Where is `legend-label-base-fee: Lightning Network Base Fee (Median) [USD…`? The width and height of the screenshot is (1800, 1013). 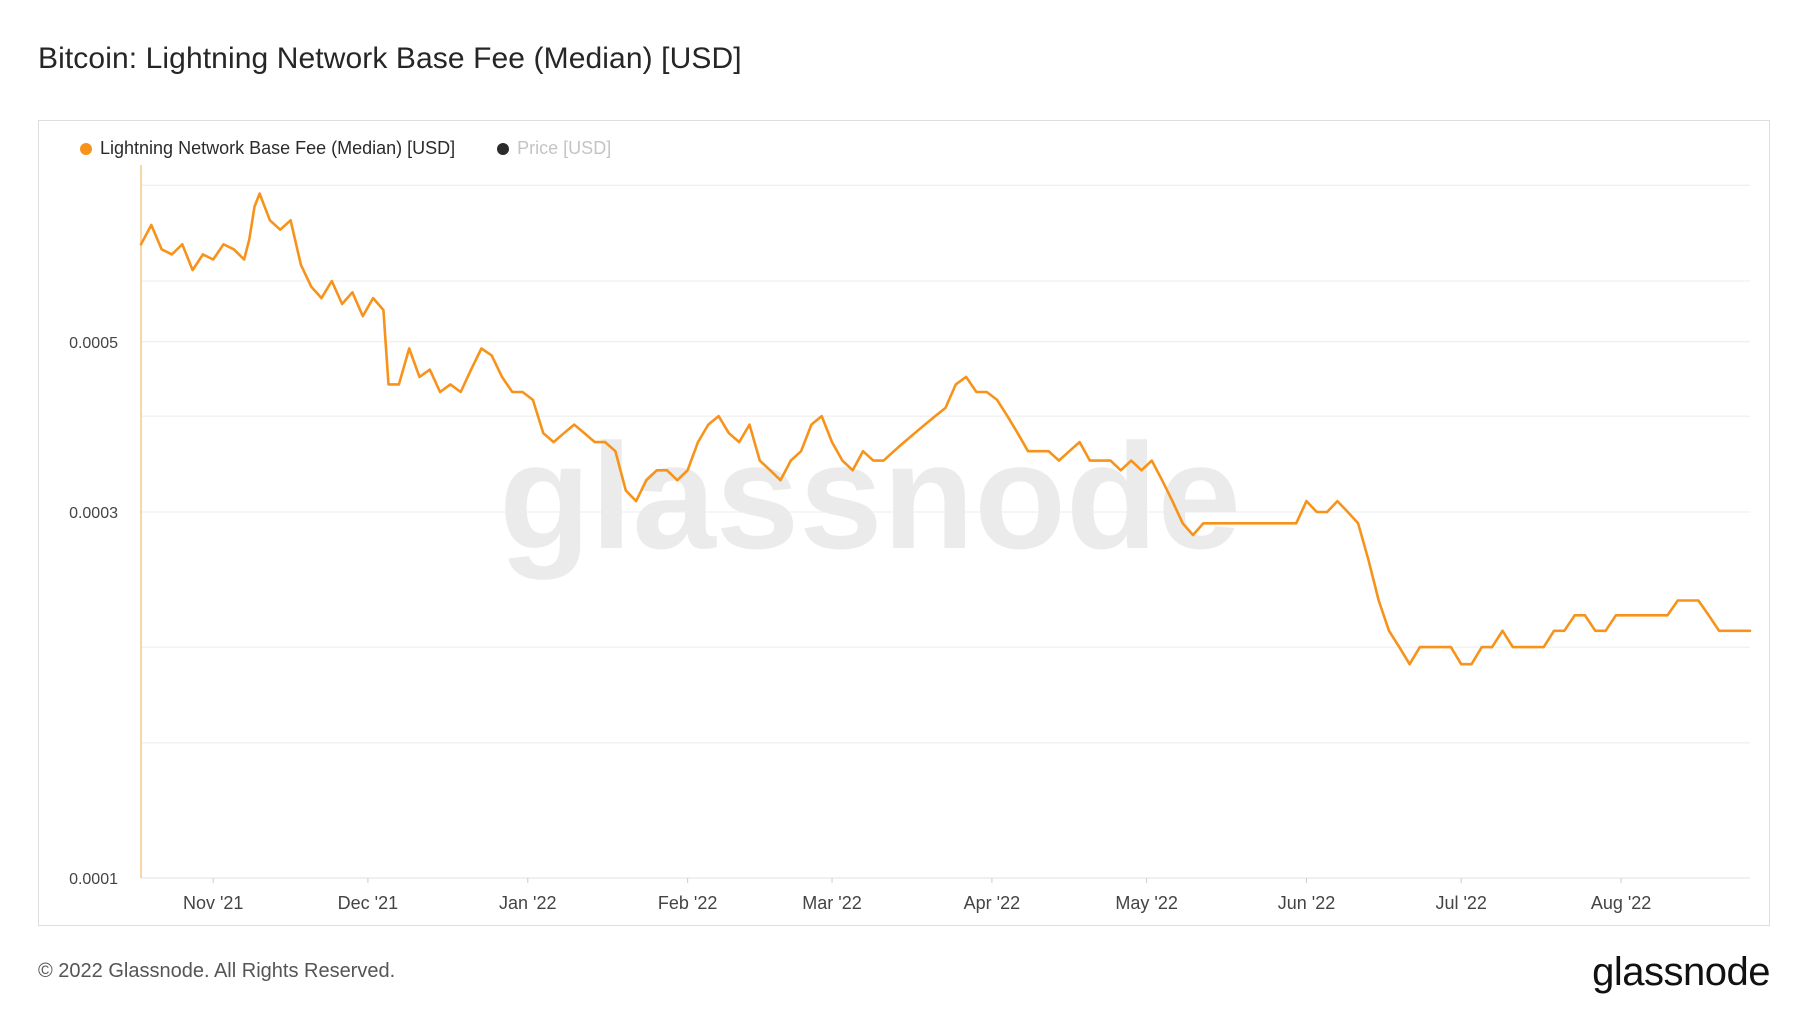
legend-label-base-fee: Lightning Network Base Fee (Median) [USD… is located at coordinates (278, 148).